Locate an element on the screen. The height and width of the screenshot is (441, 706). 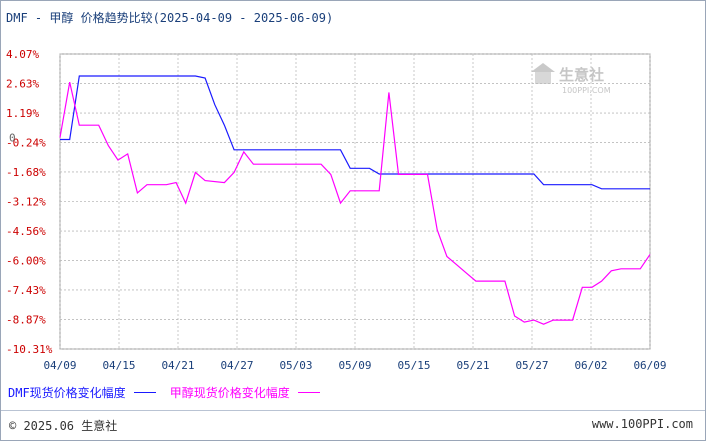
house-logo-icon is located at coordinates (543, 67).